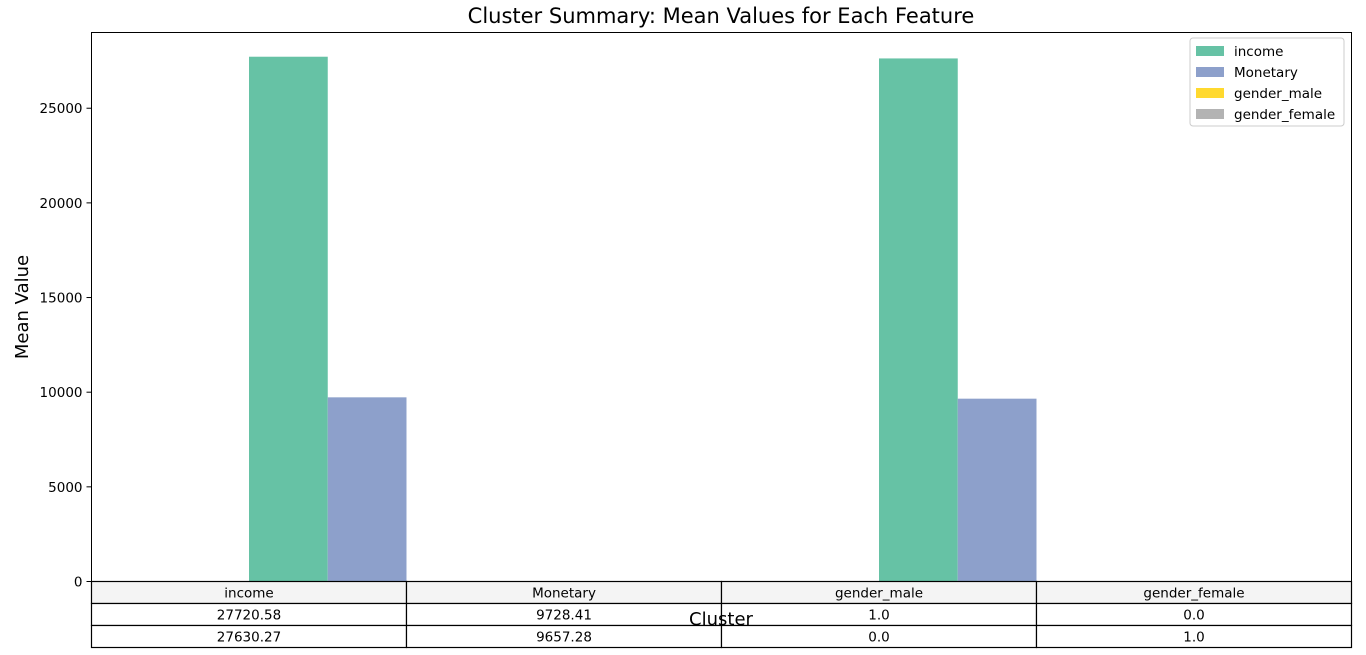 The image size is (1366, 655). Describe the element at coordinates (1210, 114) in the screenshot. I see `legend-swatch-gender_female` at that location.